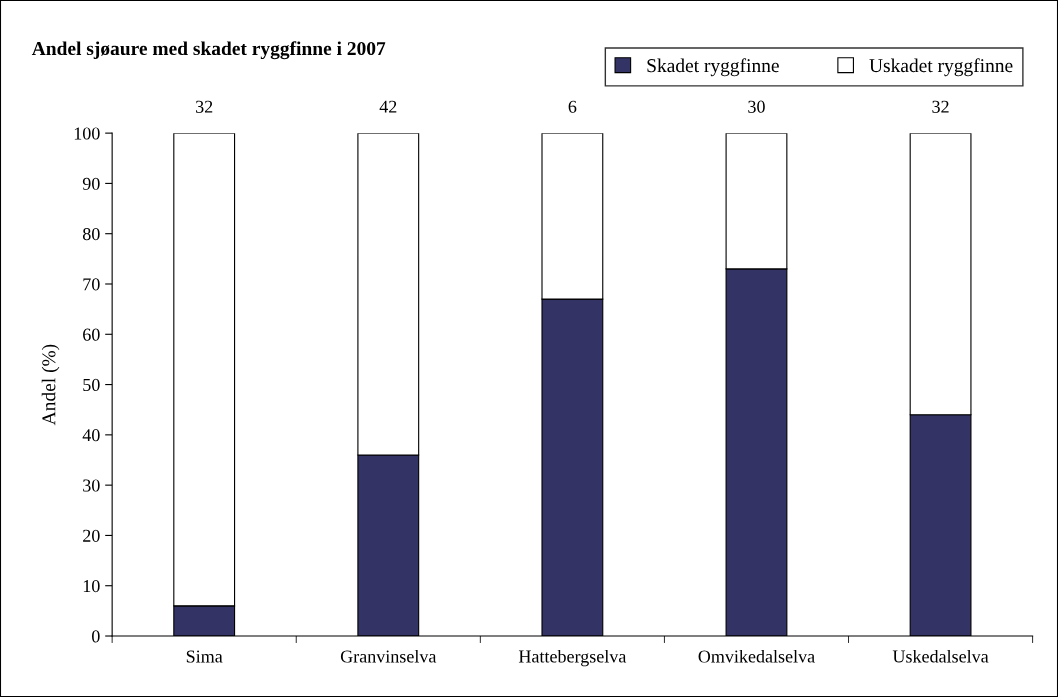 Image resolution: width=1058 pixels, height=697 pixels. What do you see at coordinates (208, 50) in the screenshot?
I see `chart-title: Andel sjøaure med skadet ryggfinne i 2007` at bounding box center [208, 50].